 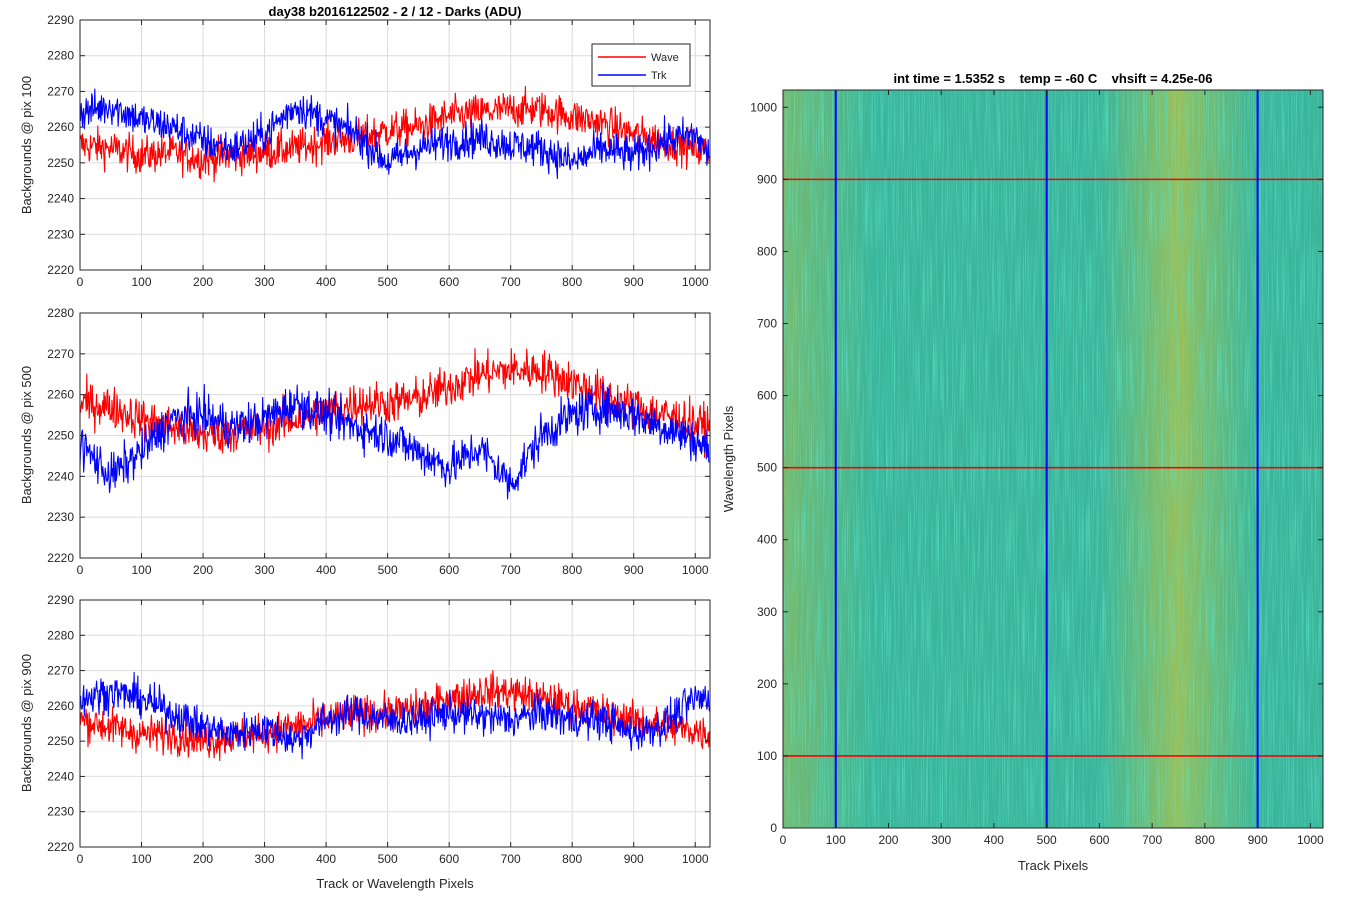 I want to click on plot-bottom-frame, so click(x=395, y=723).